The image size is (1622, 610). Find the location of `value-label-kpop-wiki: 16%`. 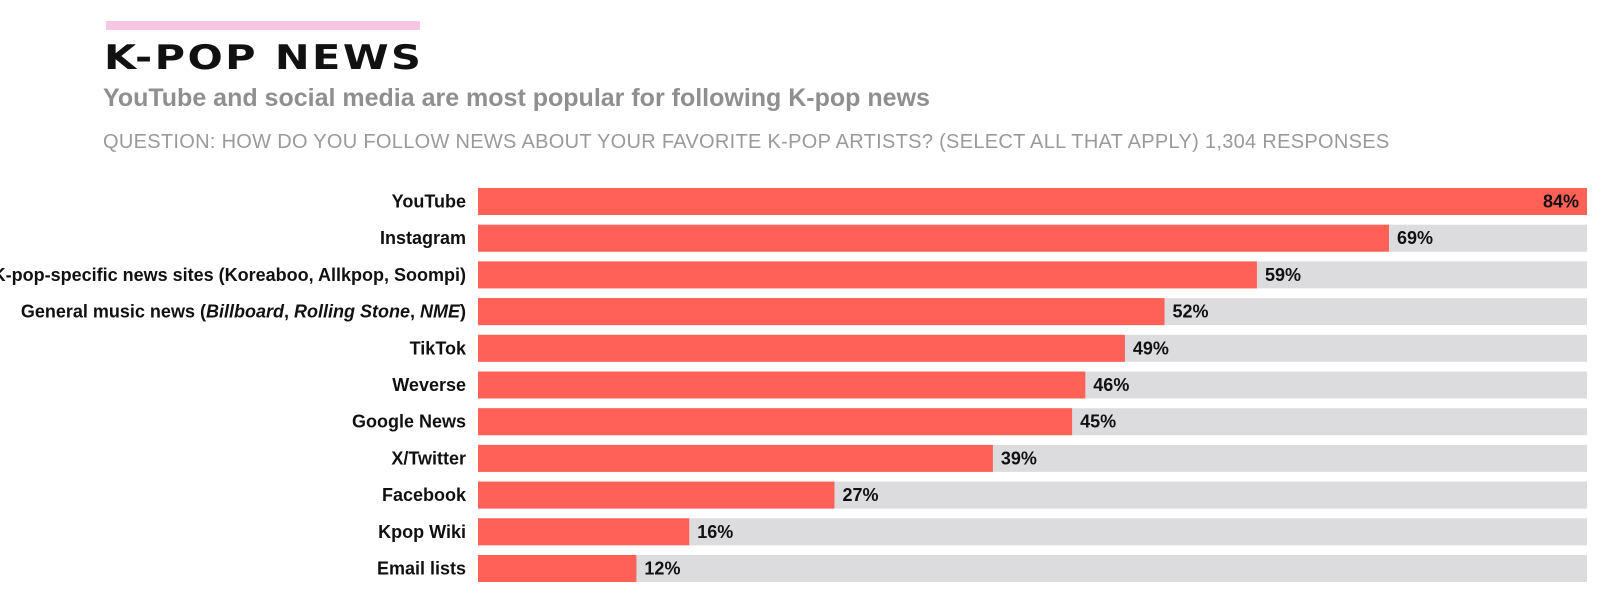

value-label-kpop-wiki: 16% is located at coordinates (715, 532).